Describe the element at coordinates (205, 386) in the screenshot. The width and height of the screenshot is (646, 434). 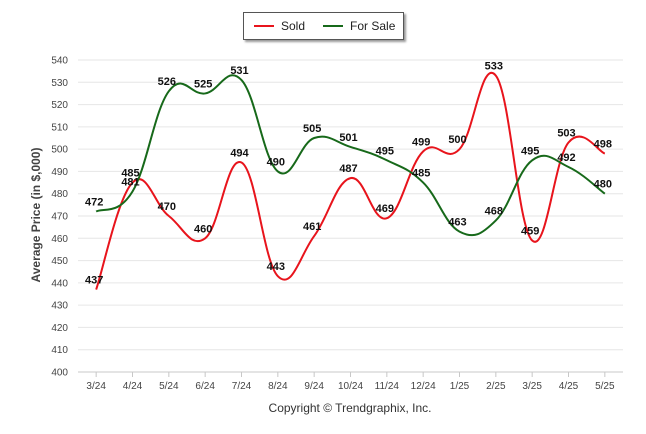
I see `x-tick-label: 6/24` at that location.